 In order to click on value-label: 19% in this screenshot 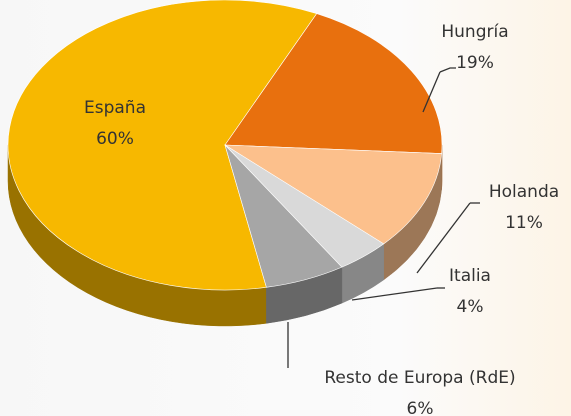, I will do `click(475, 63)`.